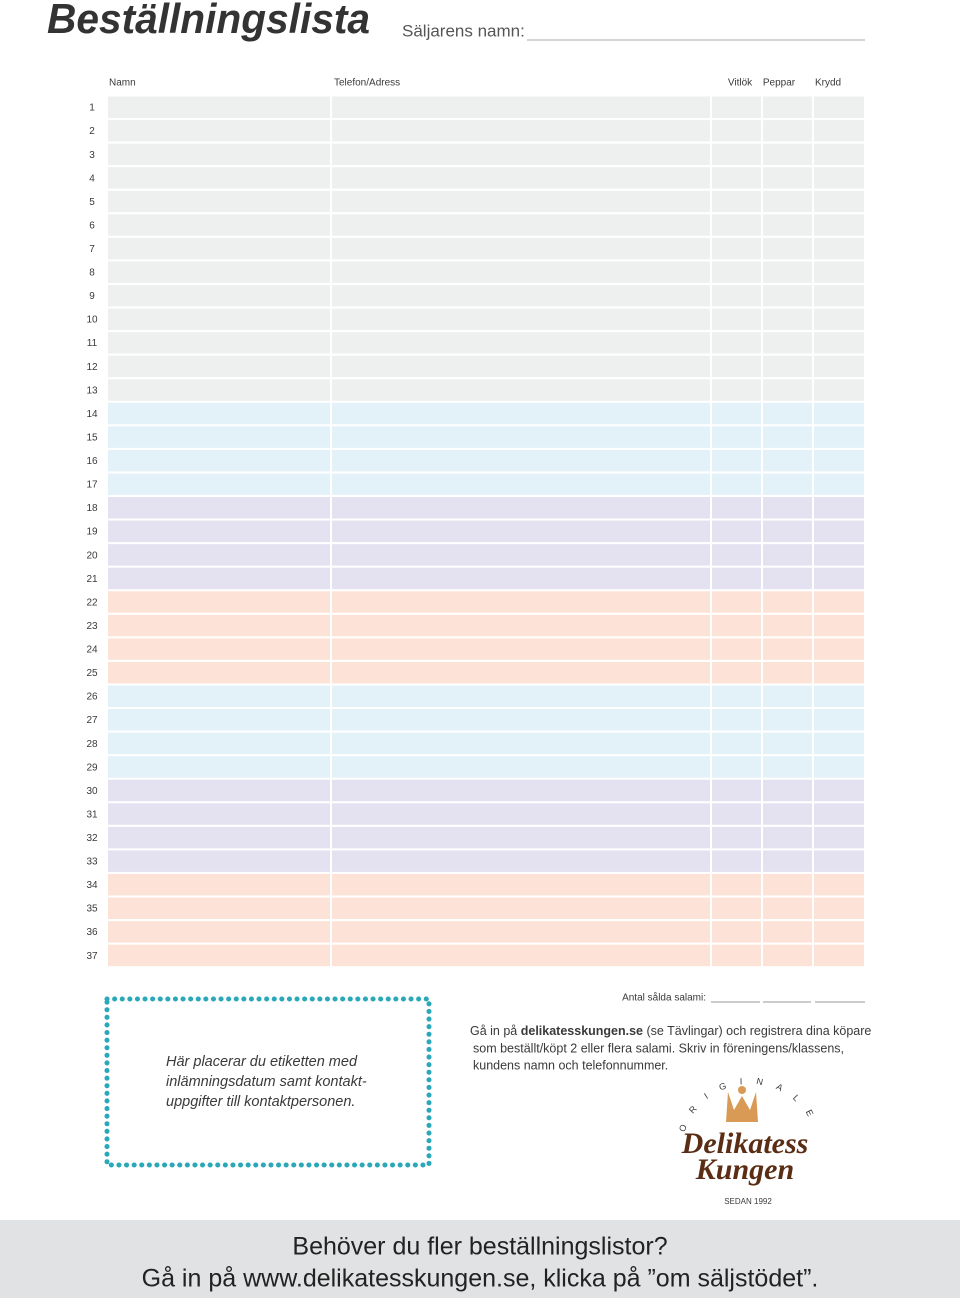 The width and height of the screenshot is (960, 1298). What do you see at coordinates (92, 626) in the screenshot?
I see `row-number: 23` at bounding box center [92, 626].